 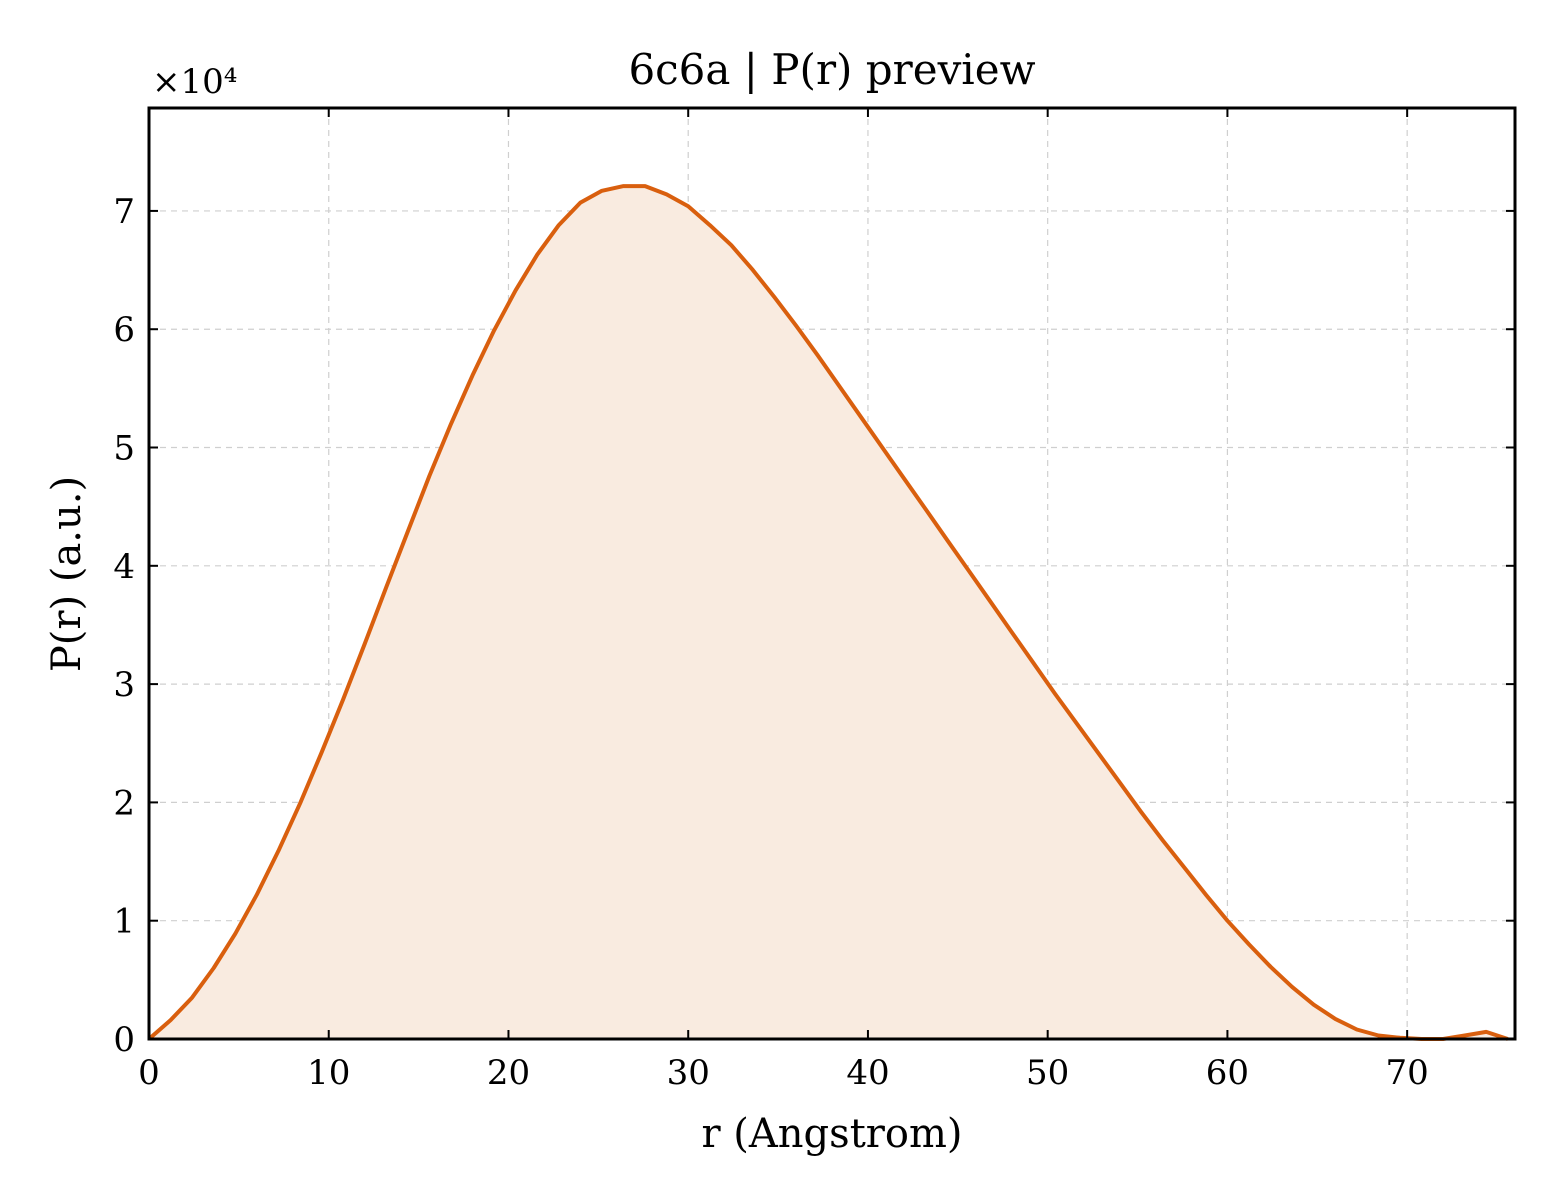 What do you see at coordinates (1407, 1073) in the screenshot?
I see `x-tick-label: 70` at bounding box center [1407, 1073].